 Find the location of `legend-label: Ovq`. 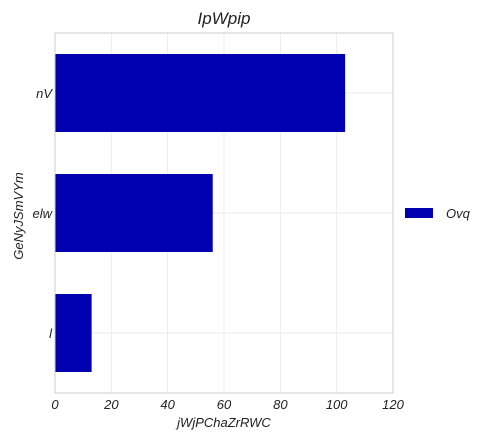

legend-label: Ovq is located at coordinates (458, 213).